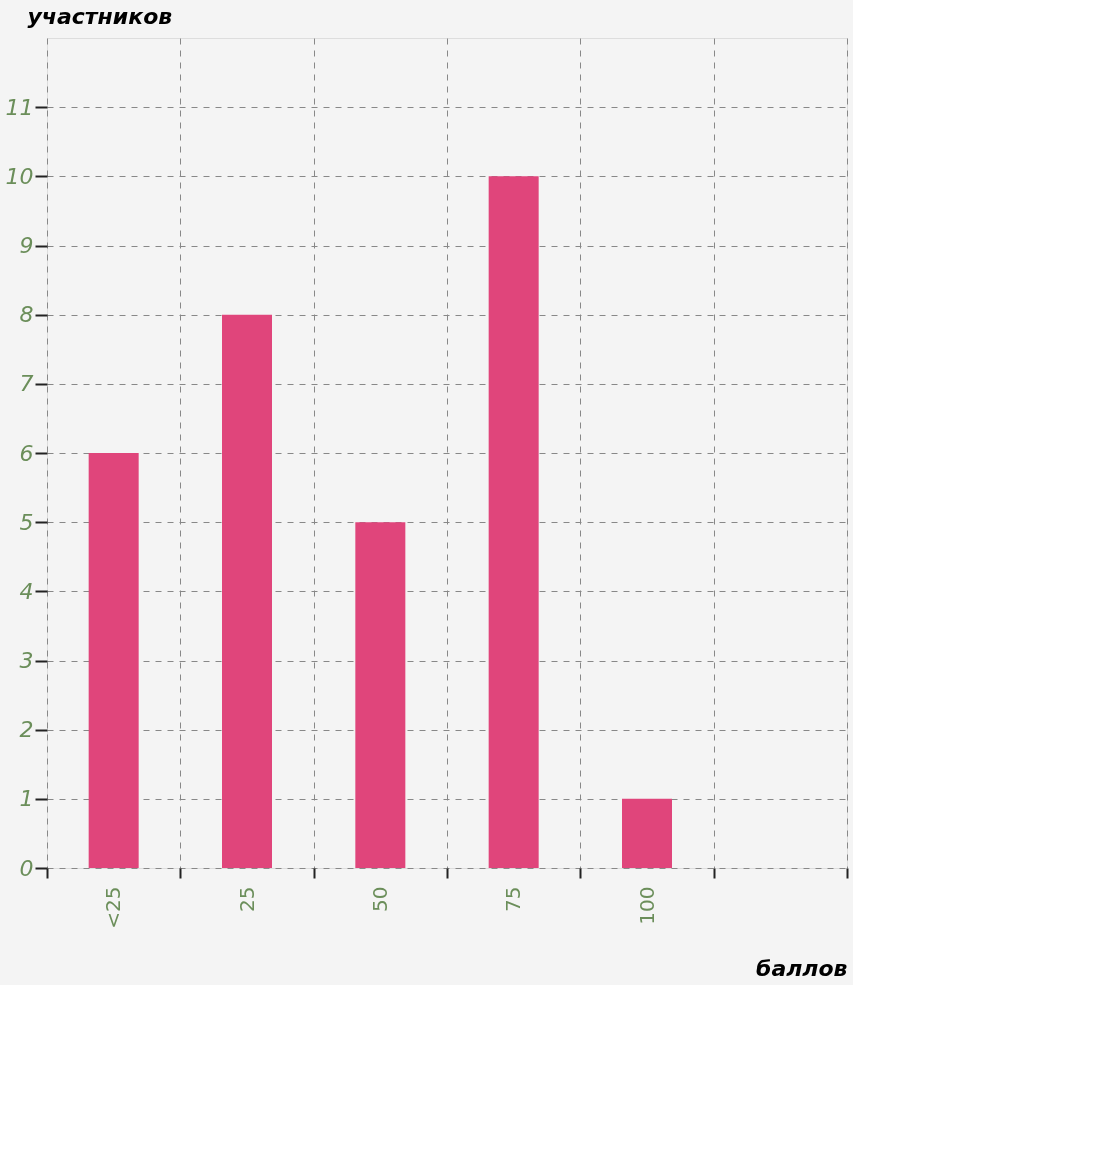 Image resolution: width=1107 pixels, height=1153 pixels. I want to click on x-tick-label: 100, so click(646, 905).